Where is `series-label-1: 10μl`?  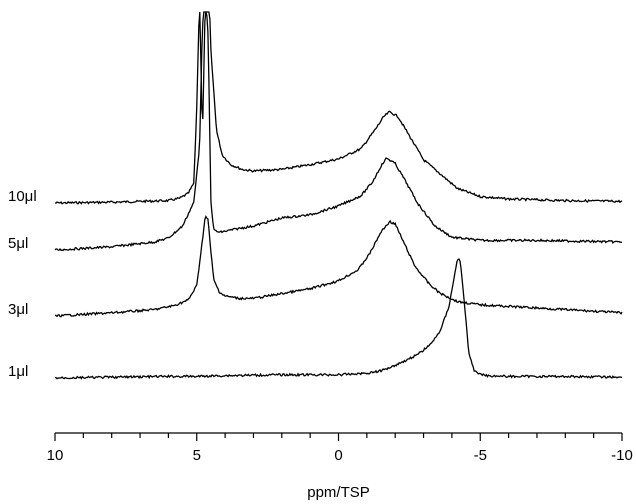
series-label-1: 10μl is located at coordinates (22, 196).